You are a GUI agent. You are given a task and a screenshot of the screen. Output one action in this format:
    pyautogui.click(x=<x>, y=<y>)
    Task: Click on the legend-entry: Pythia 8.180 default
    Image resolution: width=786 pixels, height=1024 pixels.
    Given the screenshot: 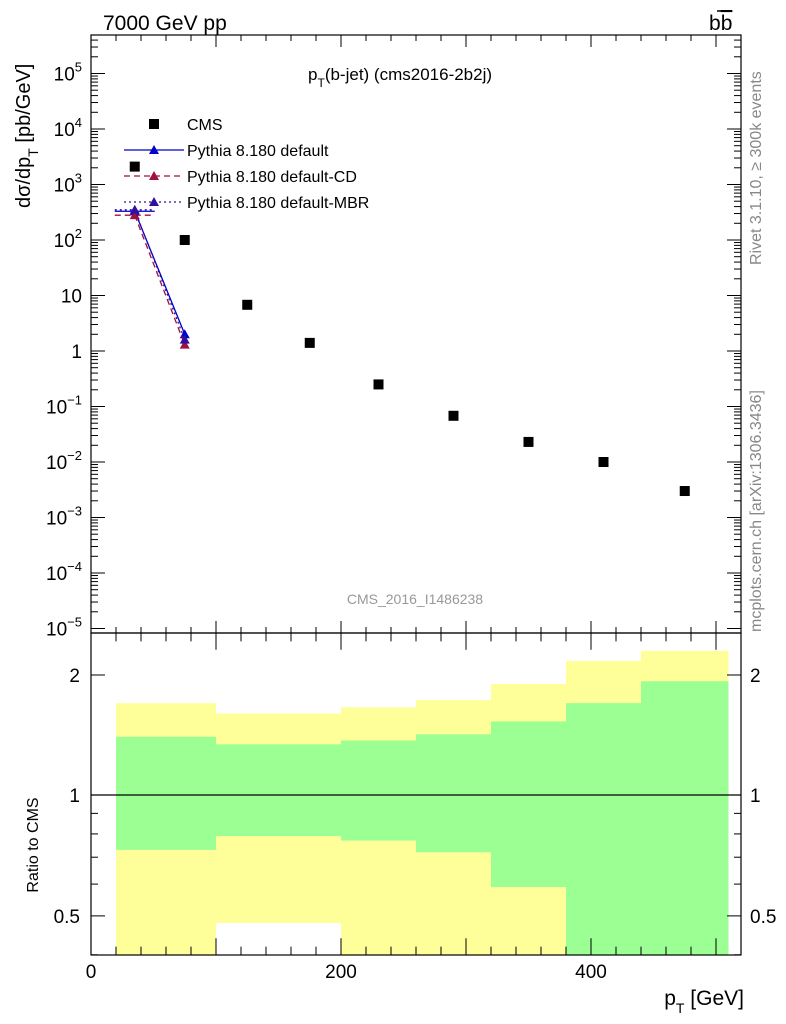 What is the action you would take?
    pyautogui.click(x=258, y=151)
    